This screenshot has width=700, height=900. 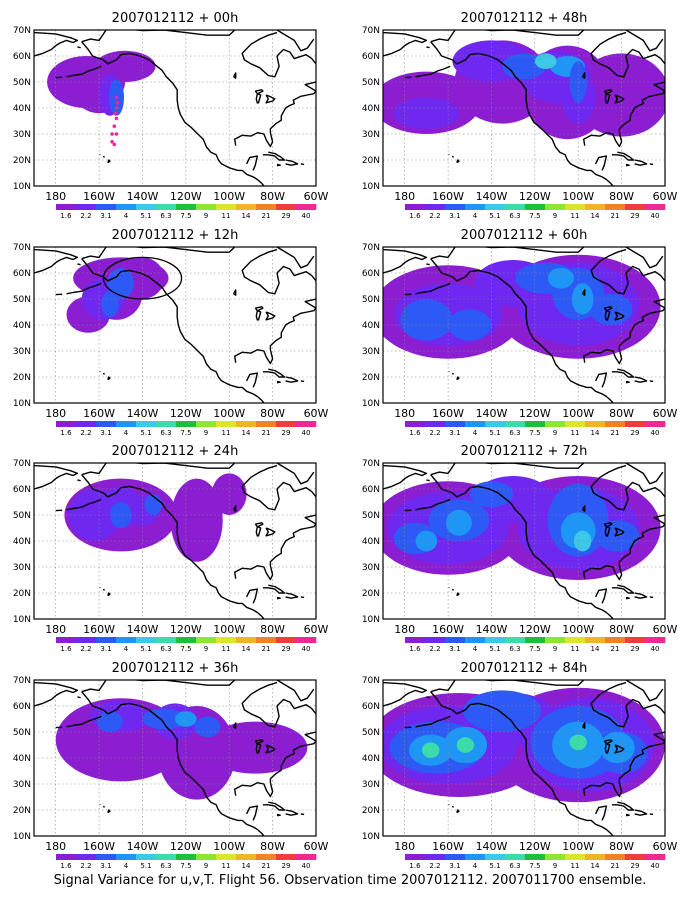 I want to click on panel-title: 2007012112 + 60h, so click(x=524, y=235).